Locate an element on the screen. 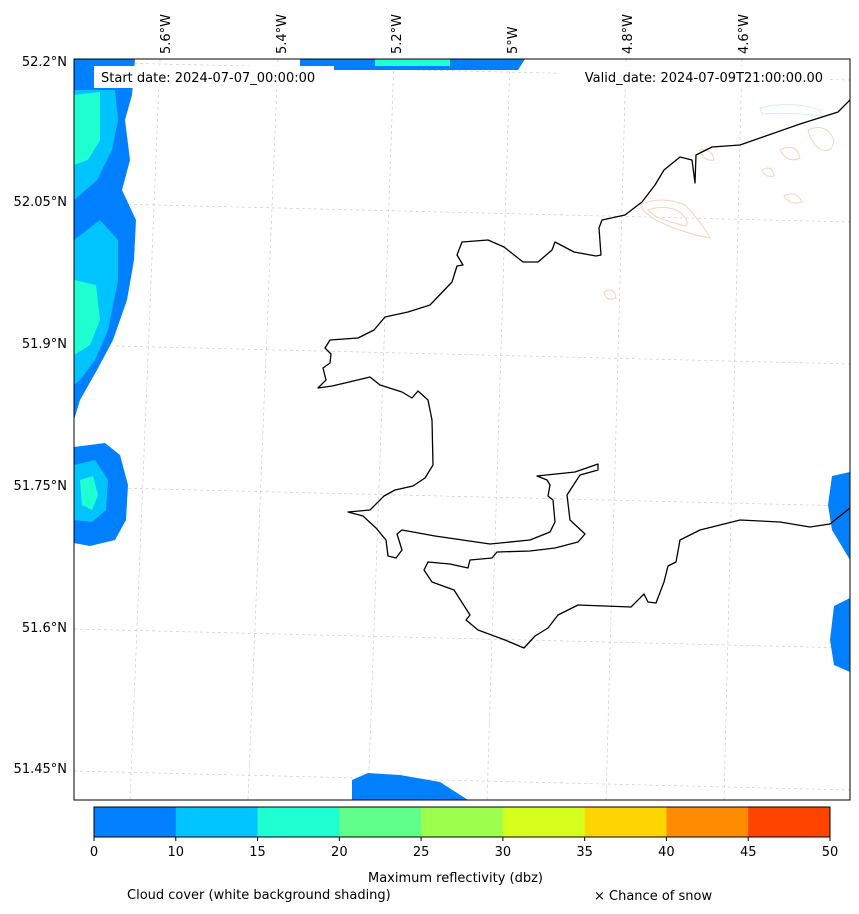 The image size is (859, 914). colorbar-frame is located at coordinates (462, 822).